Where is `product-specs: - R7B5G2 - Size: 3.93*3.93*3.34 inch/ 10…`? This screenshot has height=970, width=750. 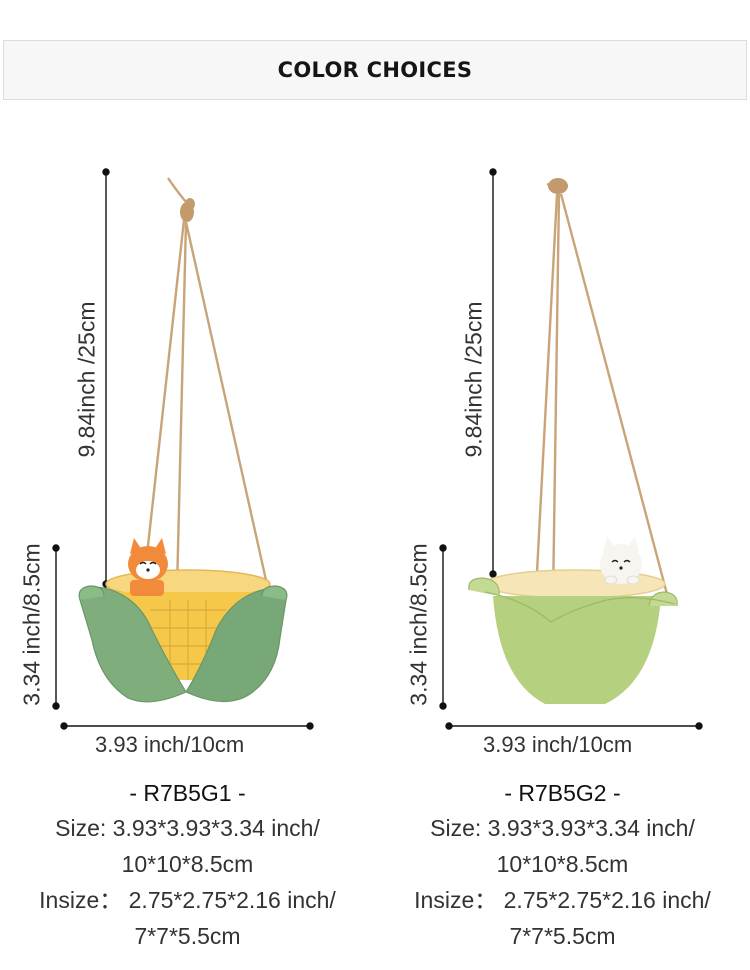
product-specs: - R7B5G2 - Size: 3.93*3.93*3.34 inch/ 10… is located at coordinates (562, 865).